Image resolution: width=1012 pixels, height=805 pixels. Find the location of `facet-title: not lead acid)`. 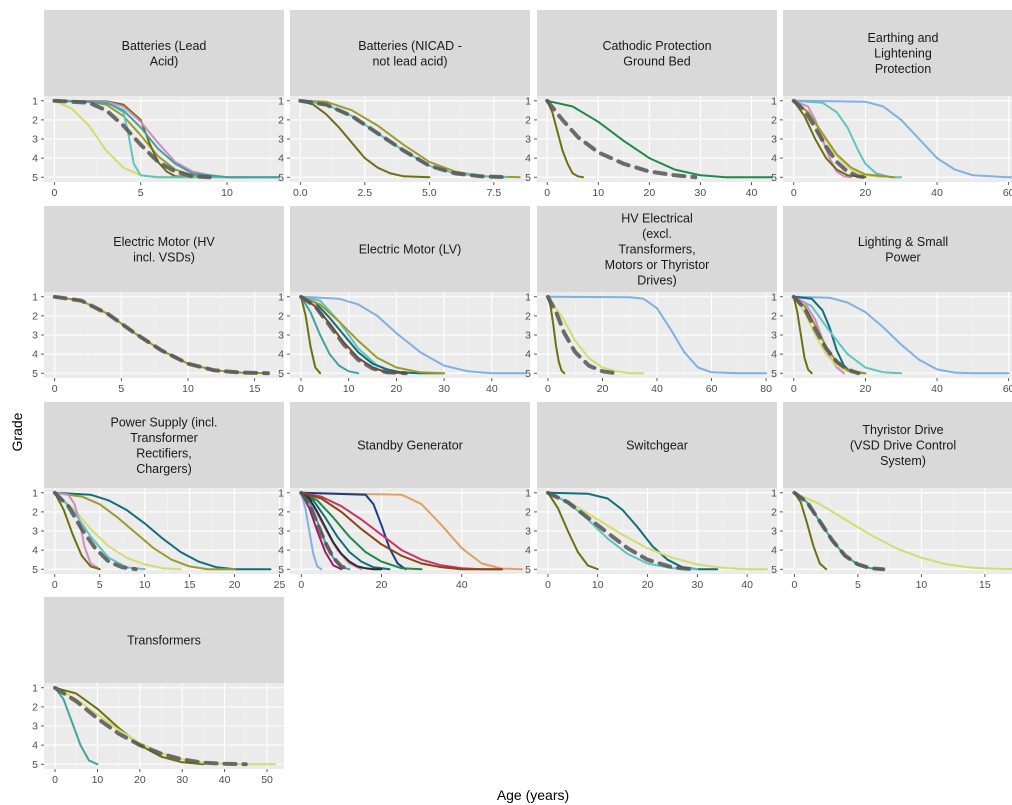

facet-title: not lead acid) is located at coordinates (409, 61).